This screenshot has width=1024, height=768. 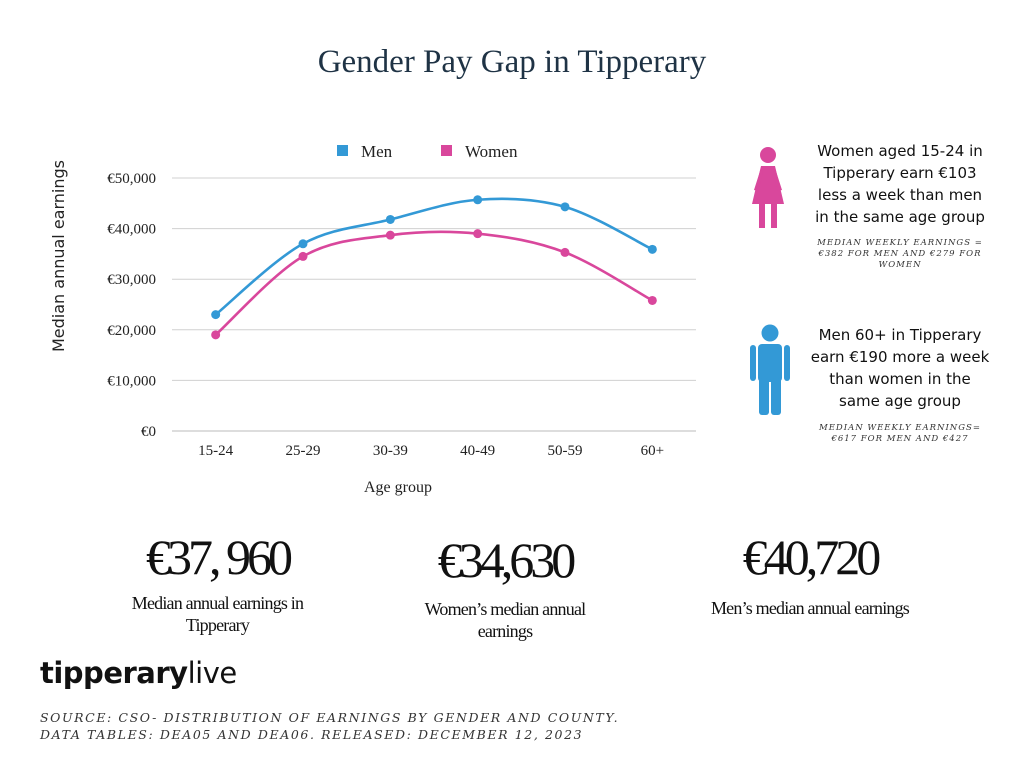 I want to click on y-tick-label: €20,000, so click(x=131, y=331).